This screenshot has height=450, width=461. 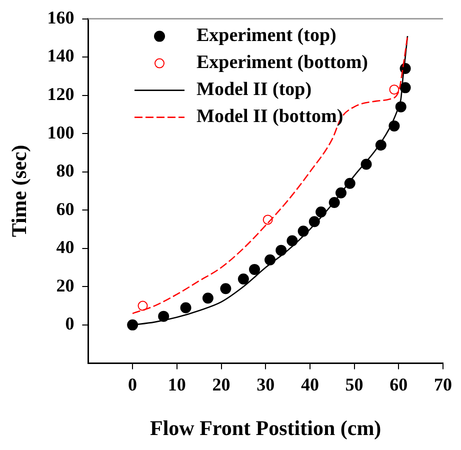 I want to click on x-tick-label: 30, so click(x=265, y=384).